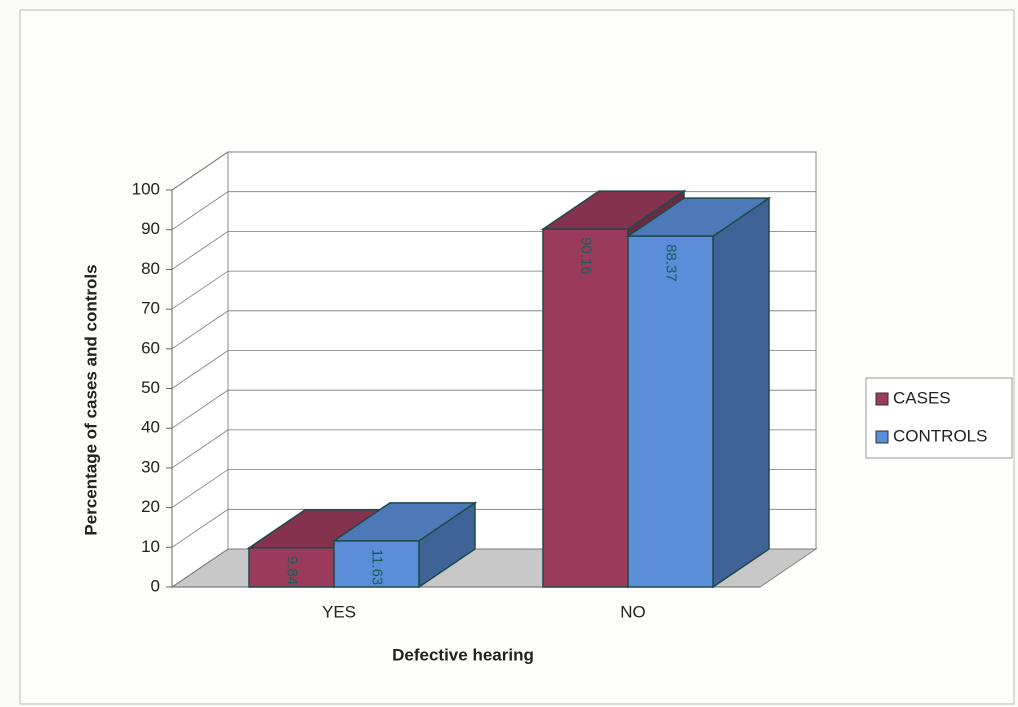  I want to click on data-label: 11.63, so click(377, 567).